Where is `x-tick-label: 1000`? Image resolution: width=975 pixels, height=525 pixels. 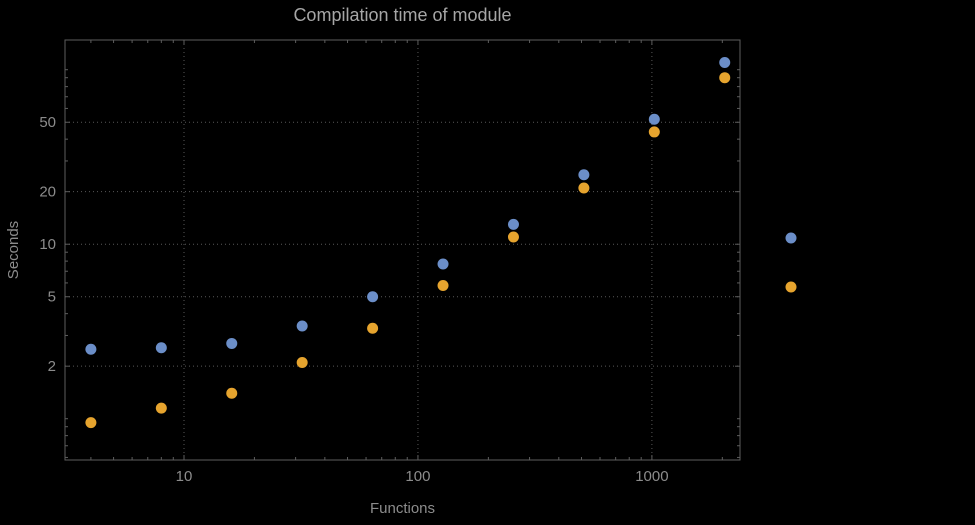 x-tick-label: 1000 is located at coordinates (651, 476).